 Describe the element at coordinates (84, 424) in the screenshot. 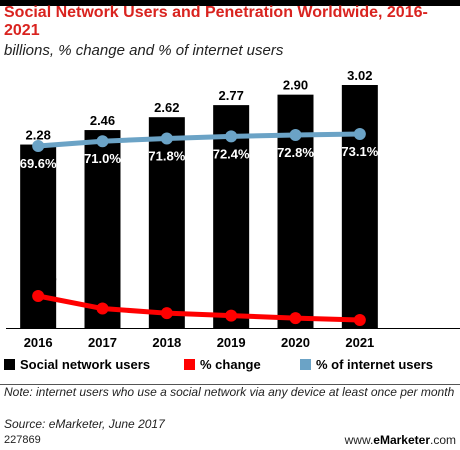

I see `source-line: Source: eMarketer, June 2017` at that location.